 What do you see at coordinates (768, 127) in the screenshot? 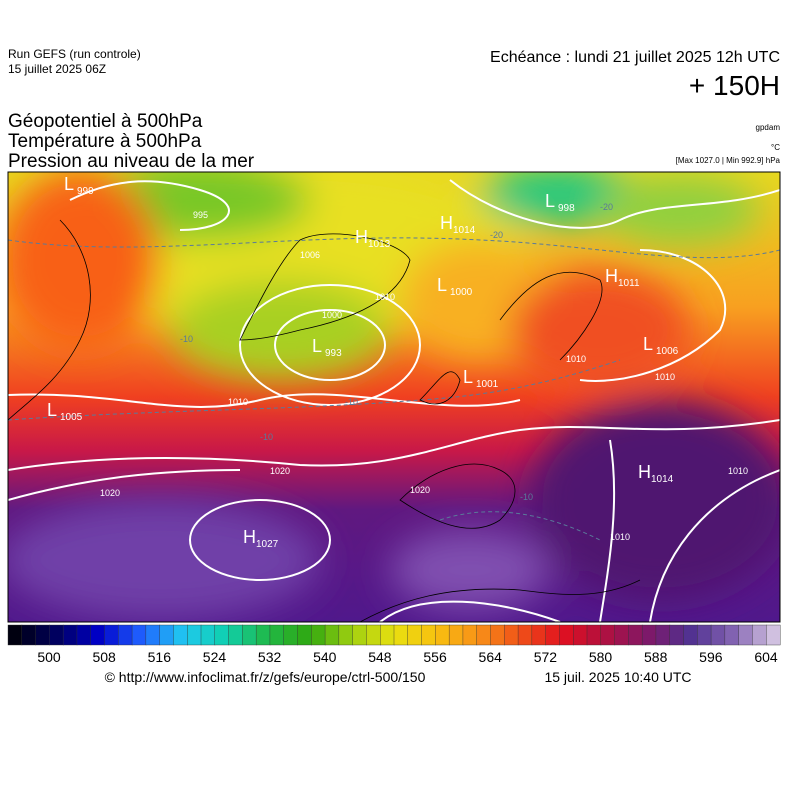
I see `unit: gpdam` at bounding box center [768, 127].